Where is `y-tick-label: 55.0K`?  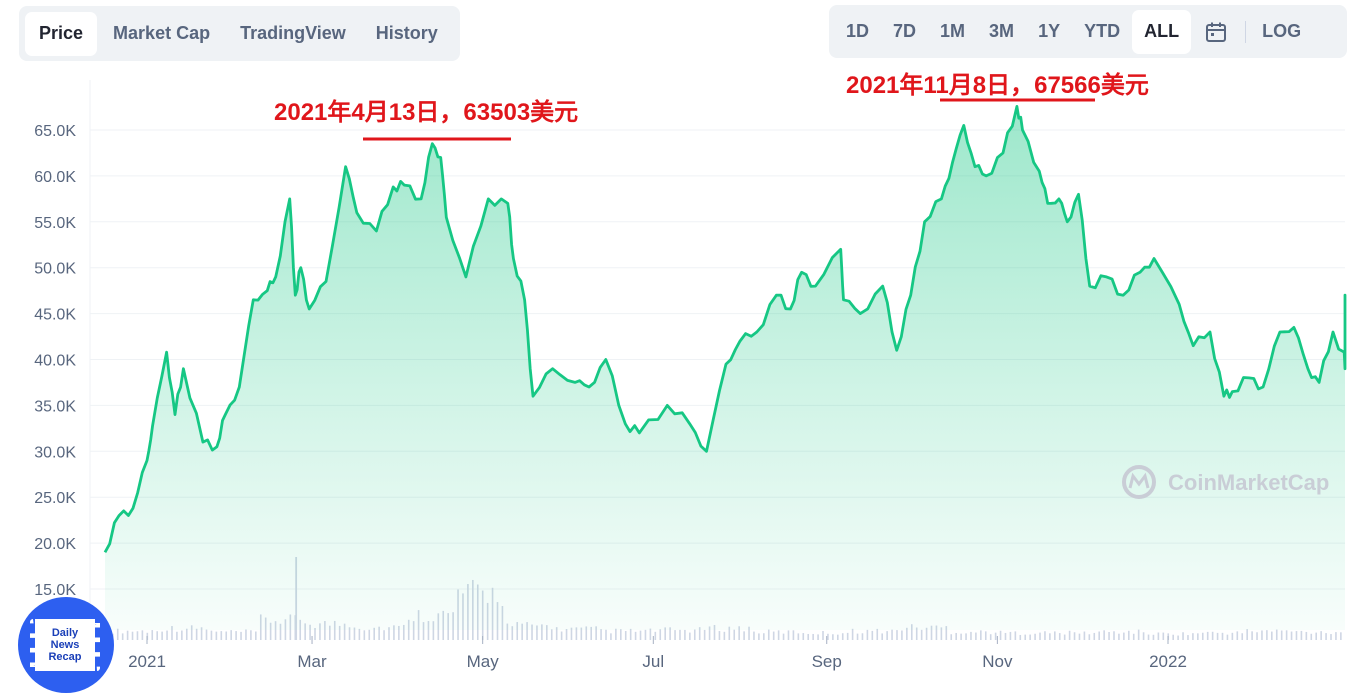 y-tick-label: 55.0K is located at coordinates (55, 223).